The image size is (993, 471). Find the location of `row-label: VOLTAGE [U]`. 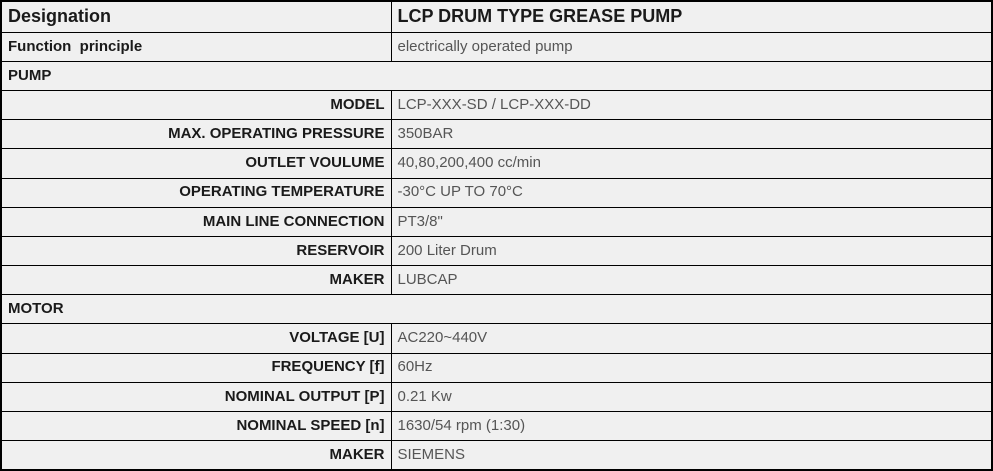

row-label: VOLTAGE [U] is located at coordinates (196, 338).